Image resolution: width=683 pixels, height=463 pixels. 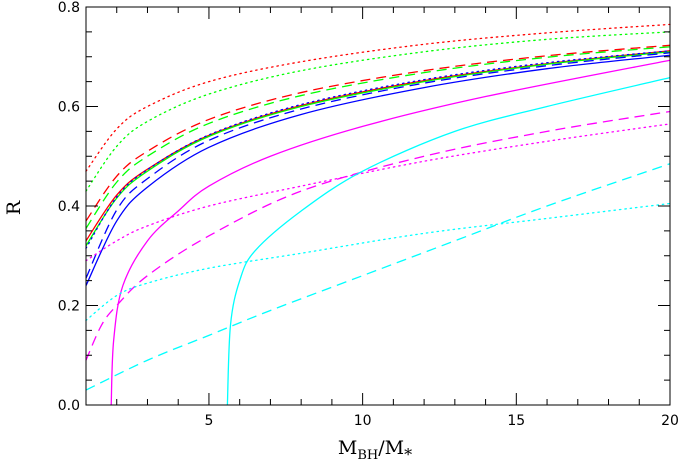 I want to click on y-tick-label: 0.8, so click(x=69, y=8).